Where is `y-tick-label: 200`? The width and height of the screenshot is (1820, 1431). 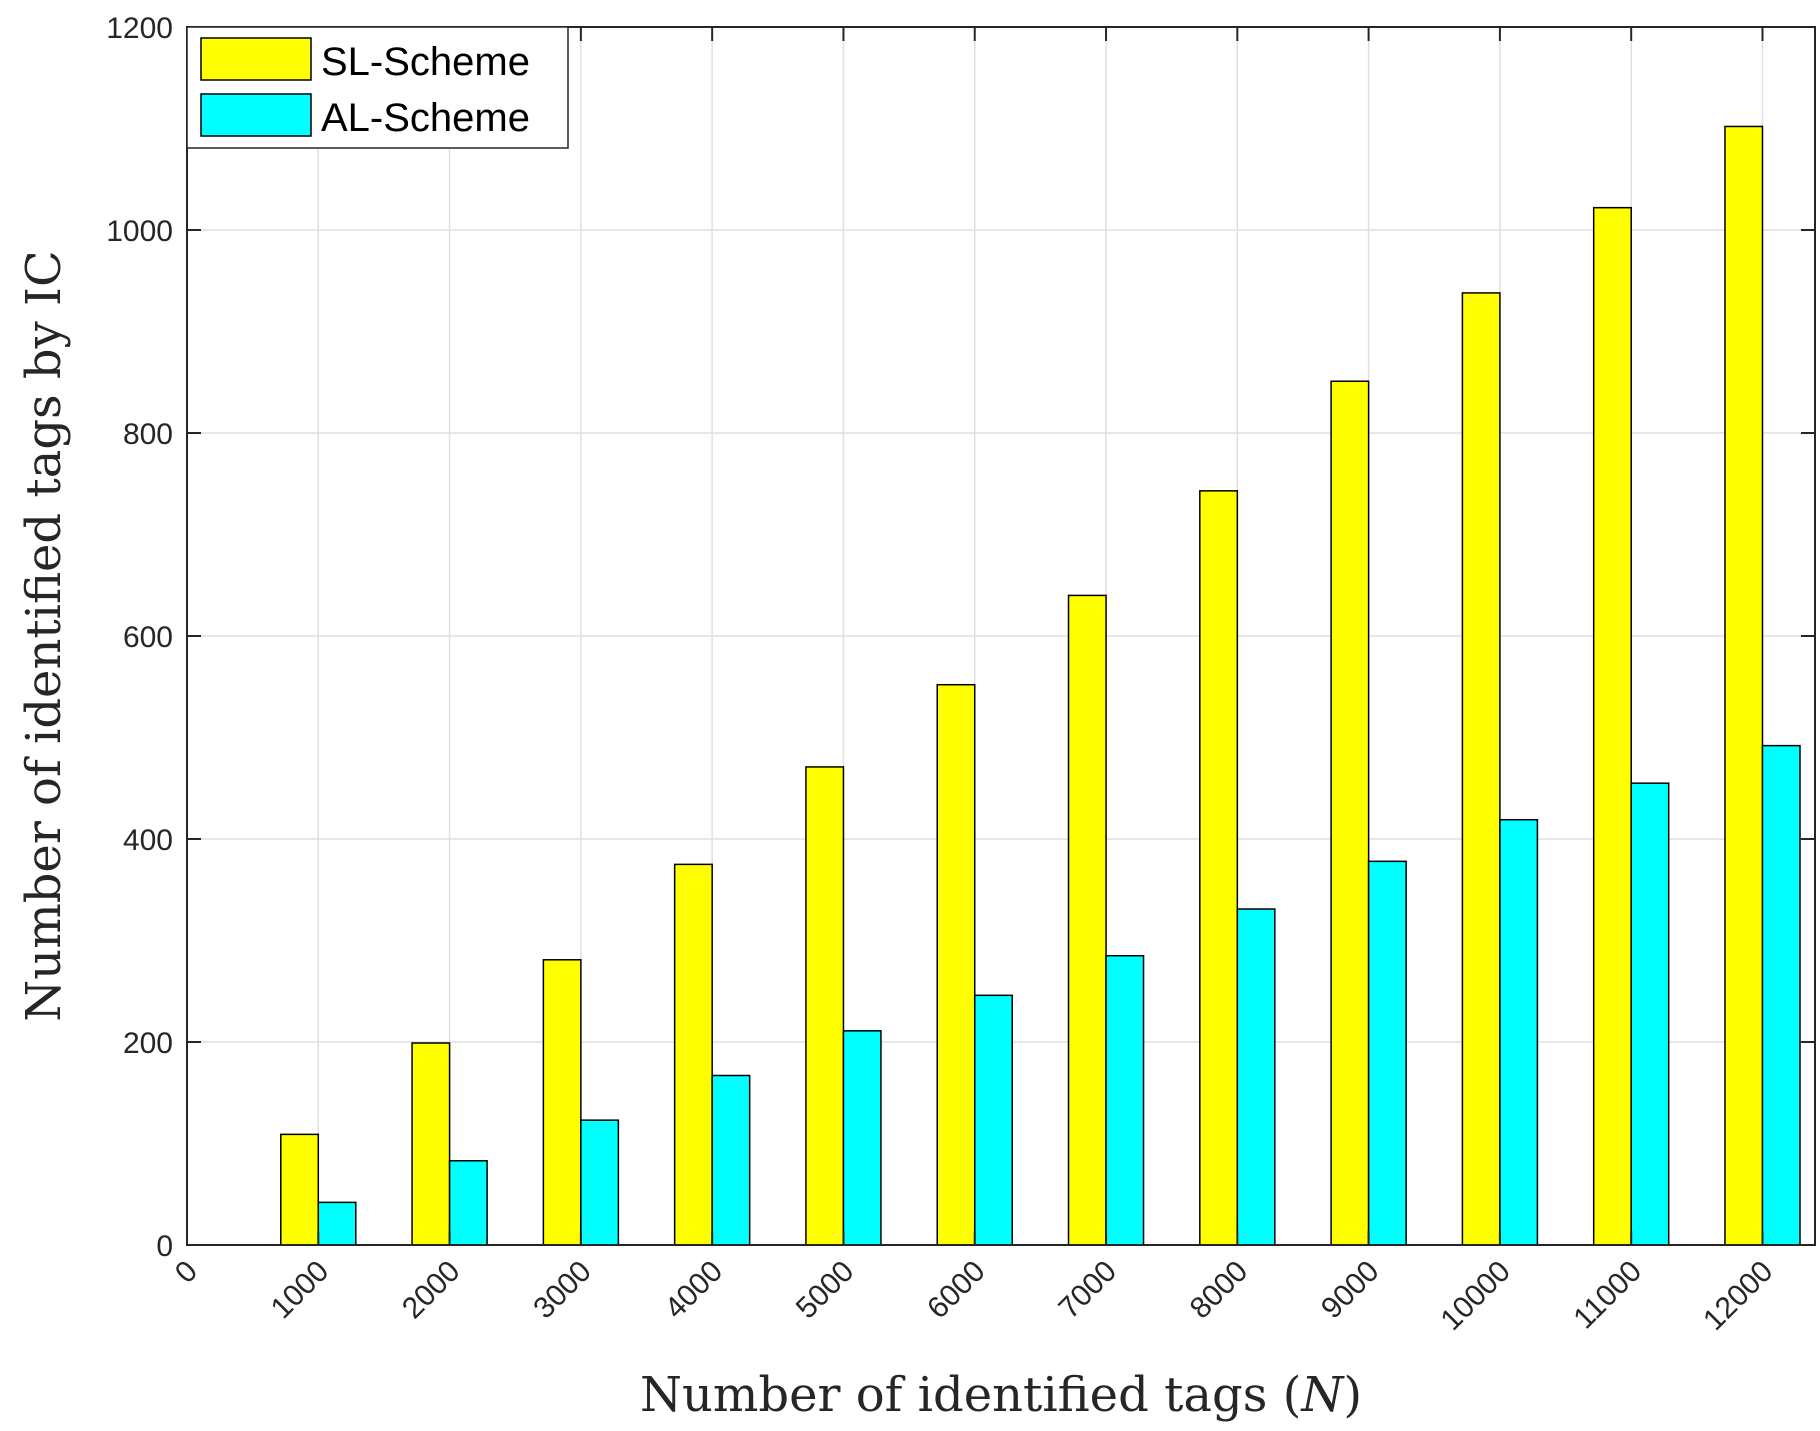 y-tick-label: 200 is located at coordinates (148, 1043).